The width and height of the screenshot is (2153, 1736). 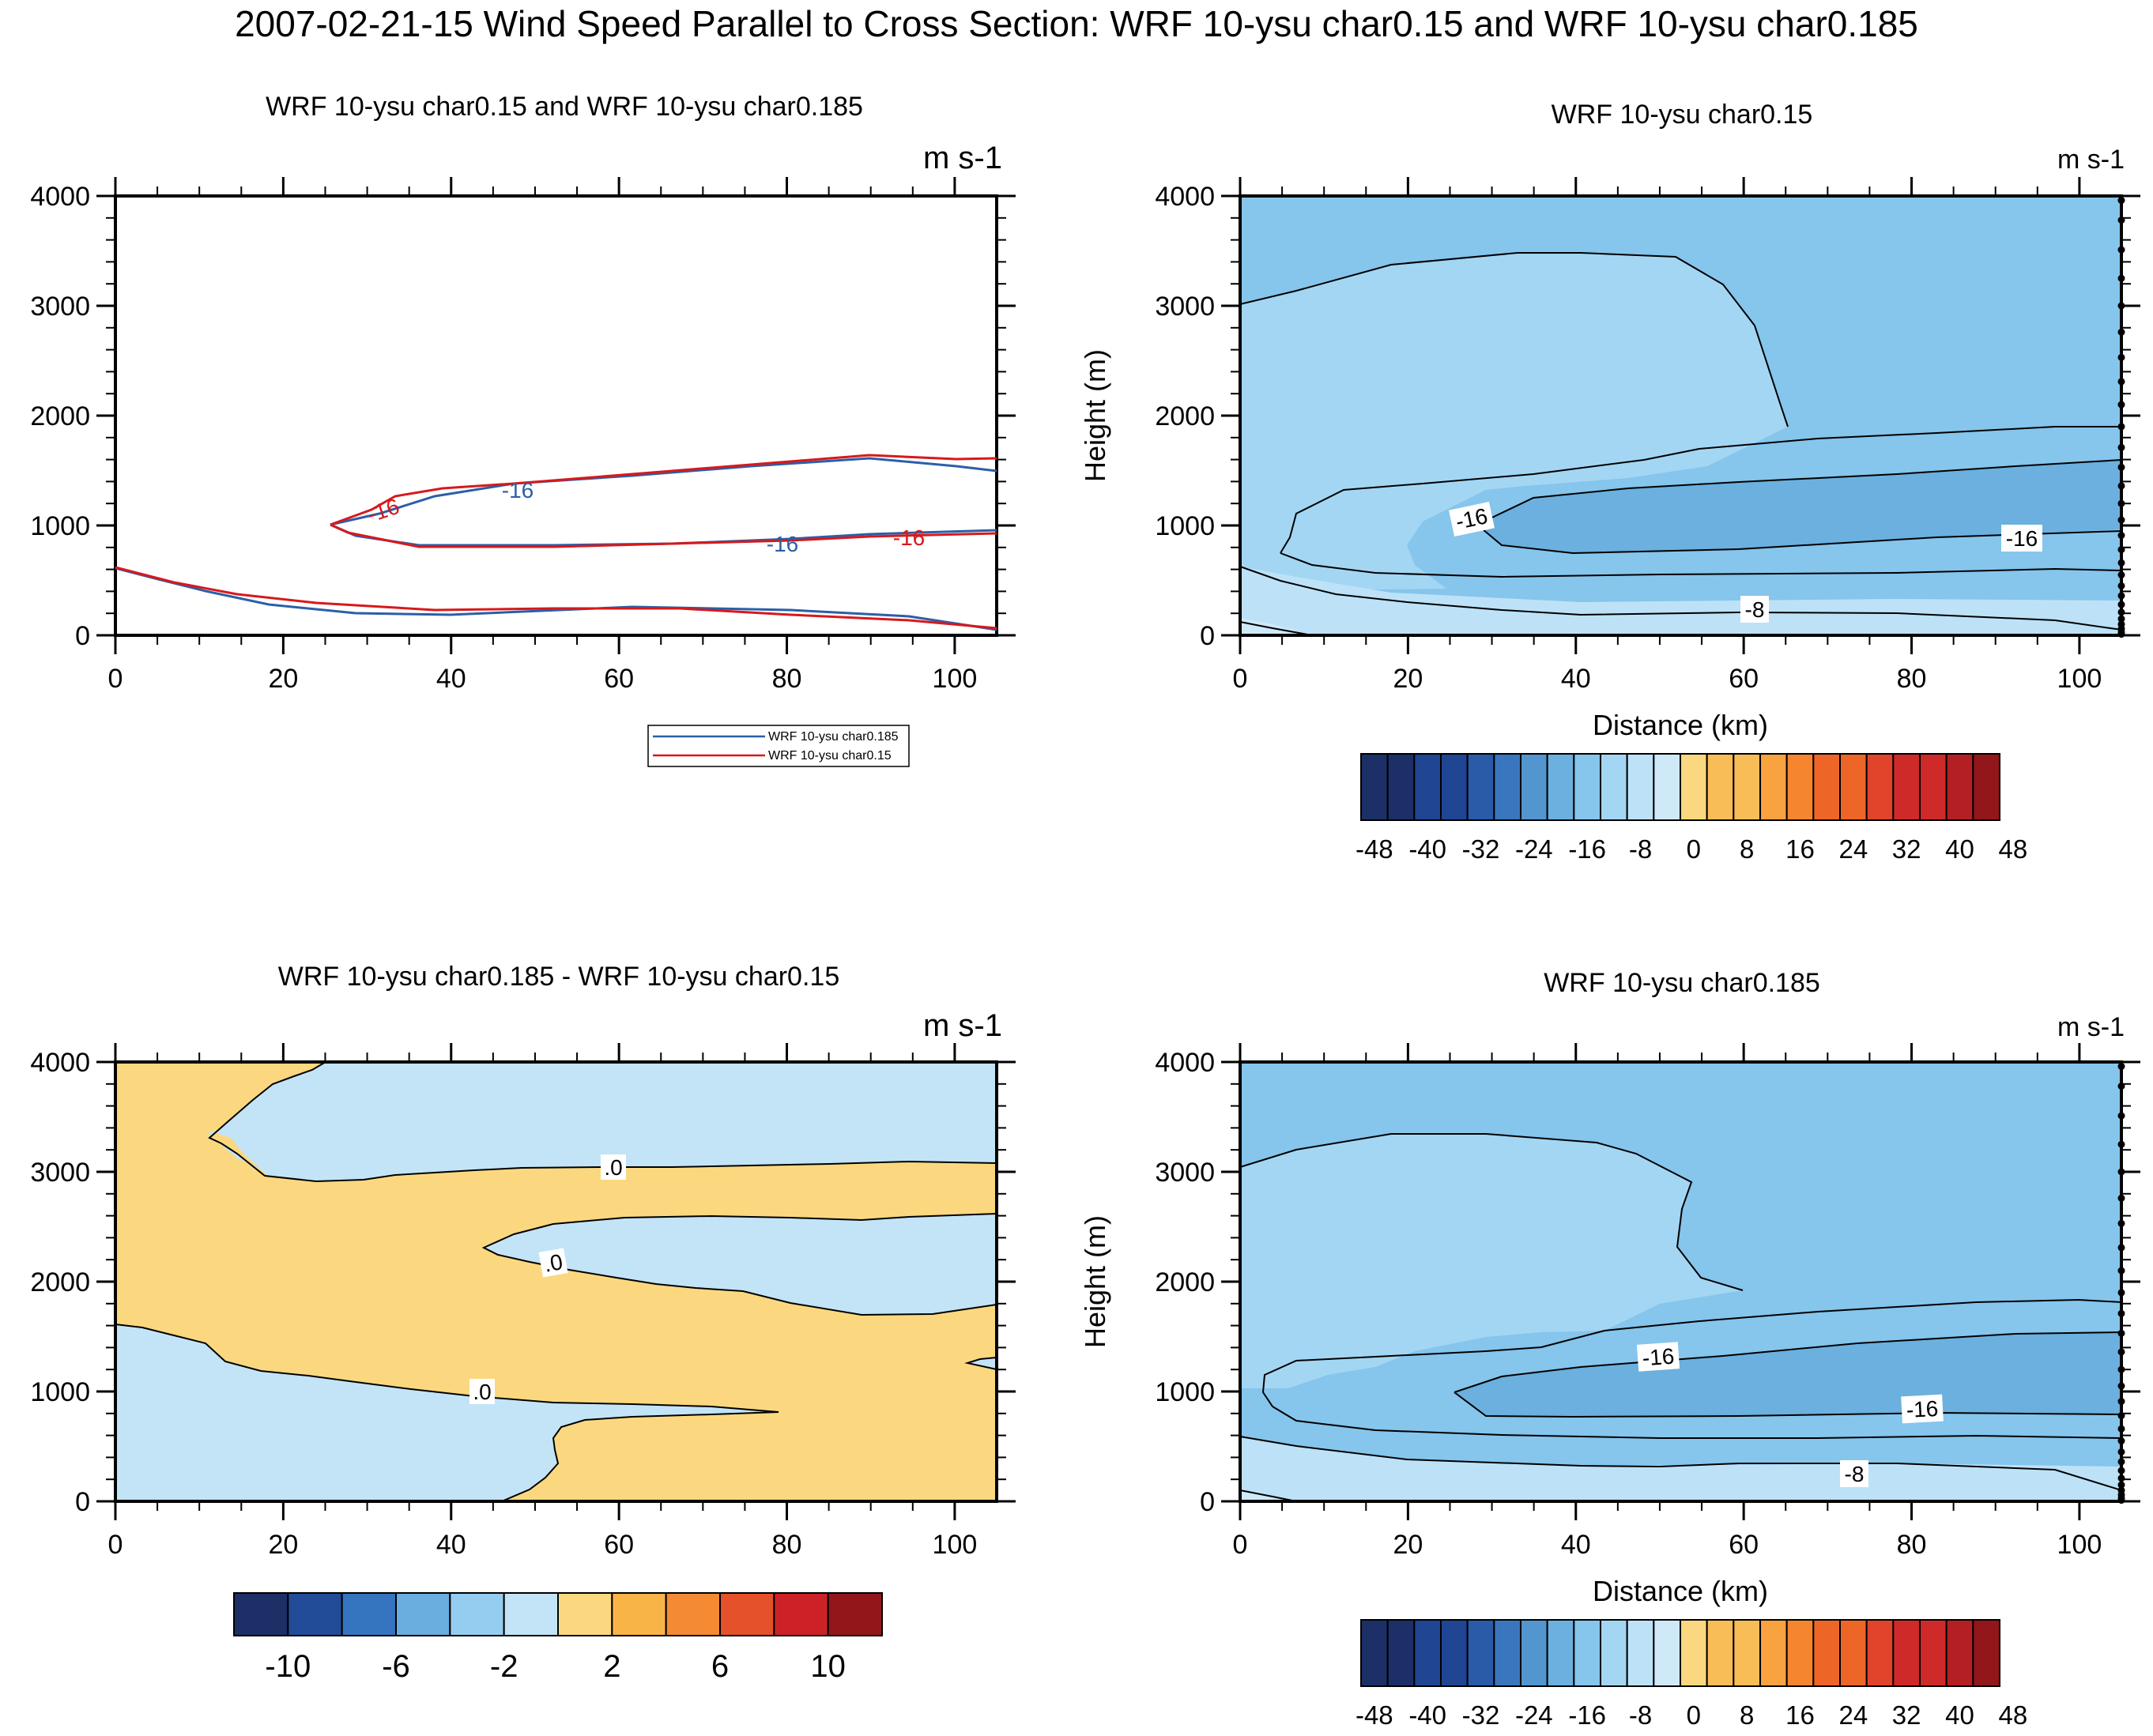 What do you see at coordinates (833, 737) in the screenshot?
I see `legend-label-char0185: WRF 10-ysu char0.185` at bounding box center [833, 737].